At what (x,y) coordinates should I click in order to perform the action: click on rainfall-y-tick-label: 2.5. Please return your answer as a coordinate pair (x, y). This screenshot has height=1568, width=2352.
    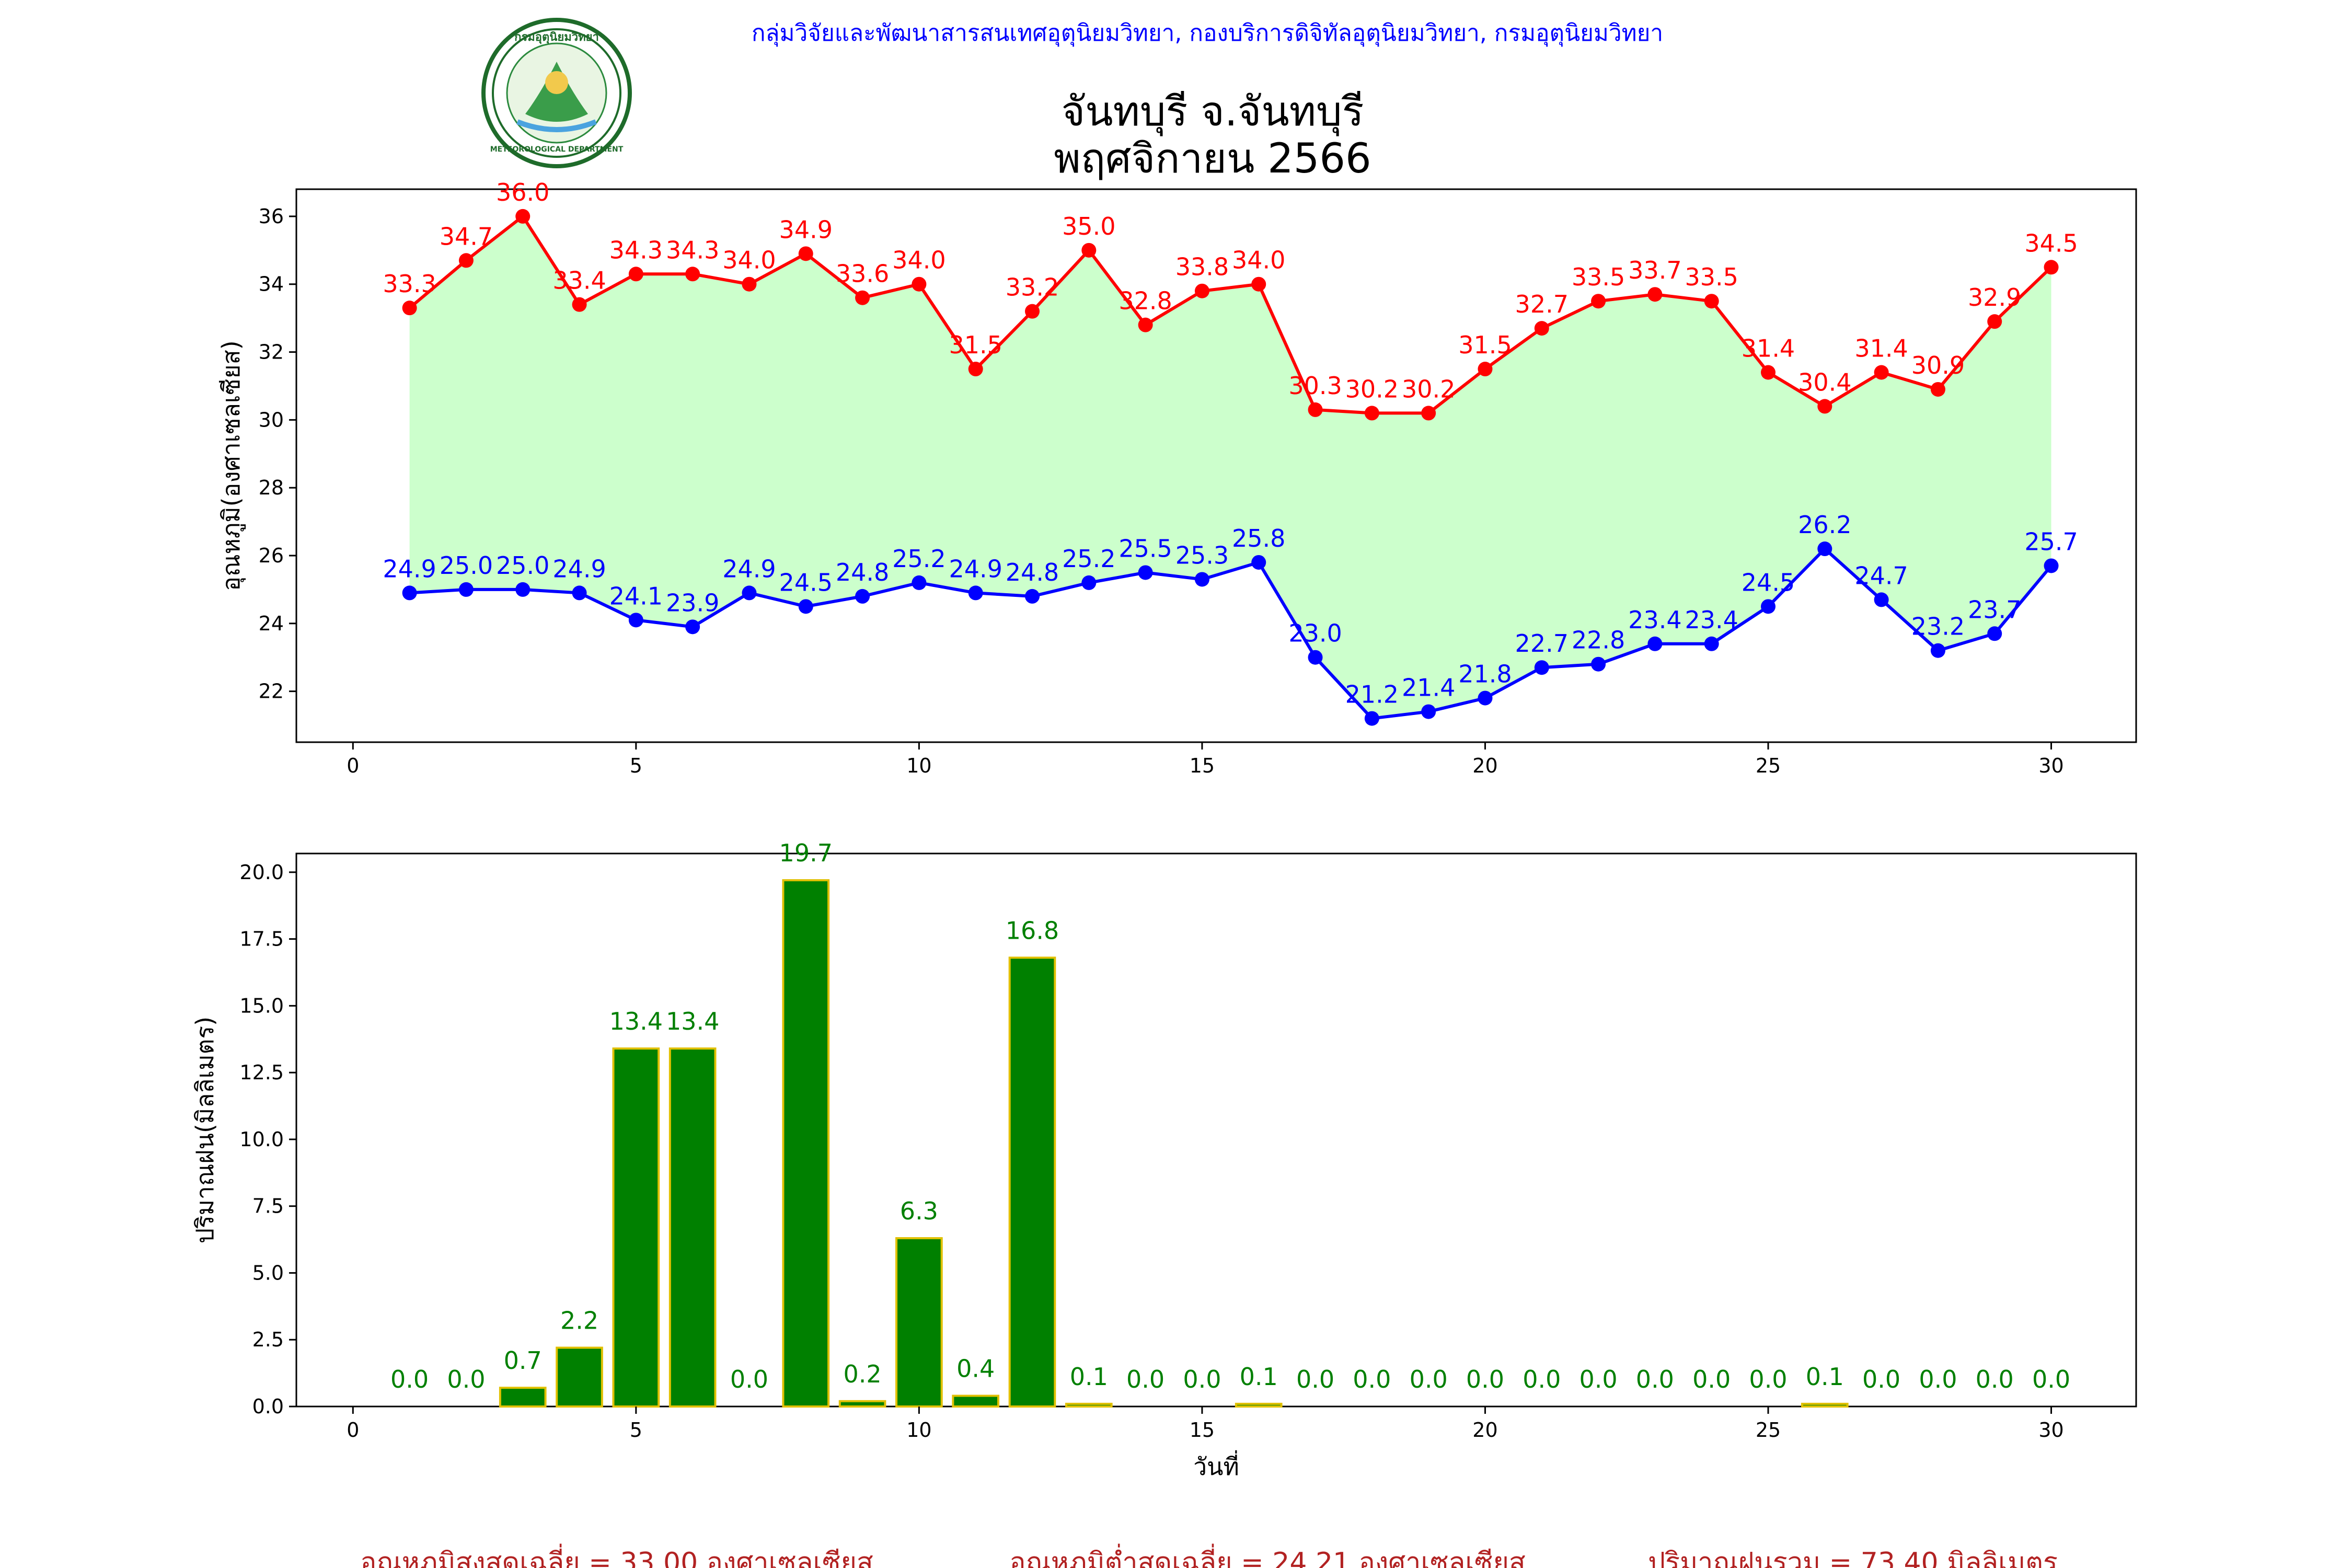
    Looking at the image, I should click on (268, 1339).